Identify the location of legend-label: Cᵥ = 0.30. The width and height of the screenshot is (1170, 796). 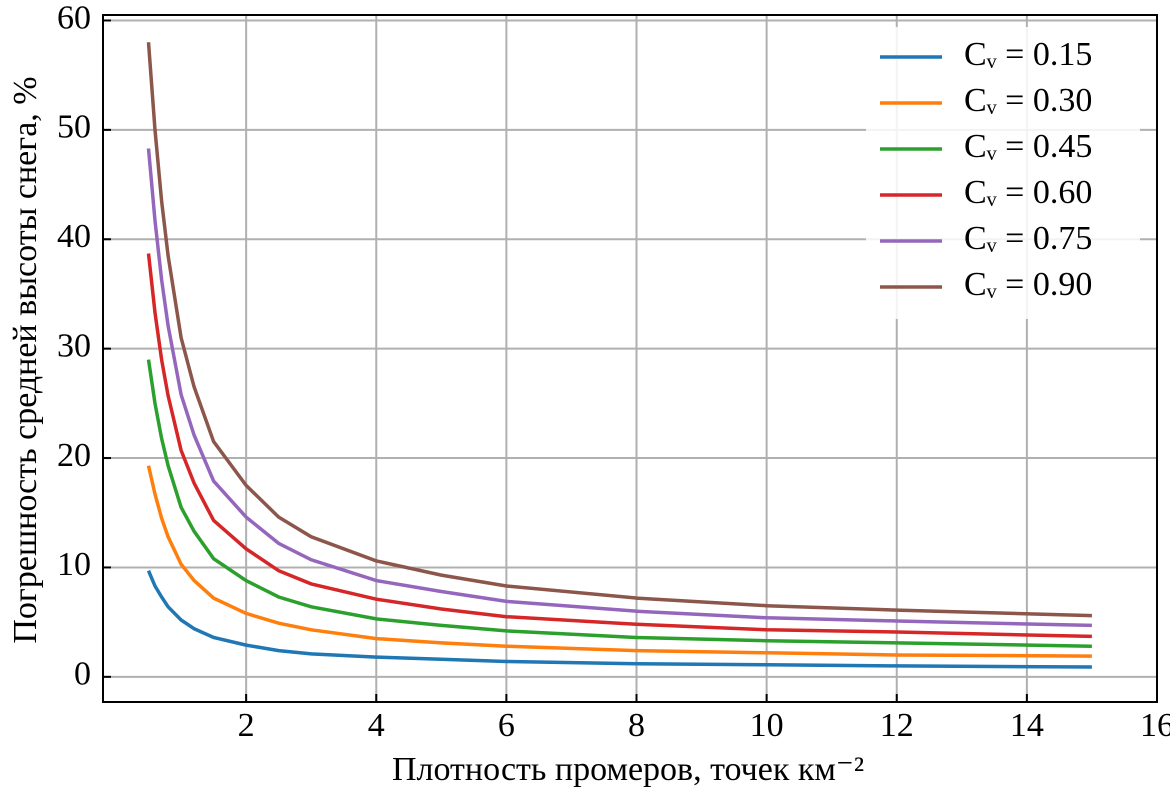
(1028, 100).